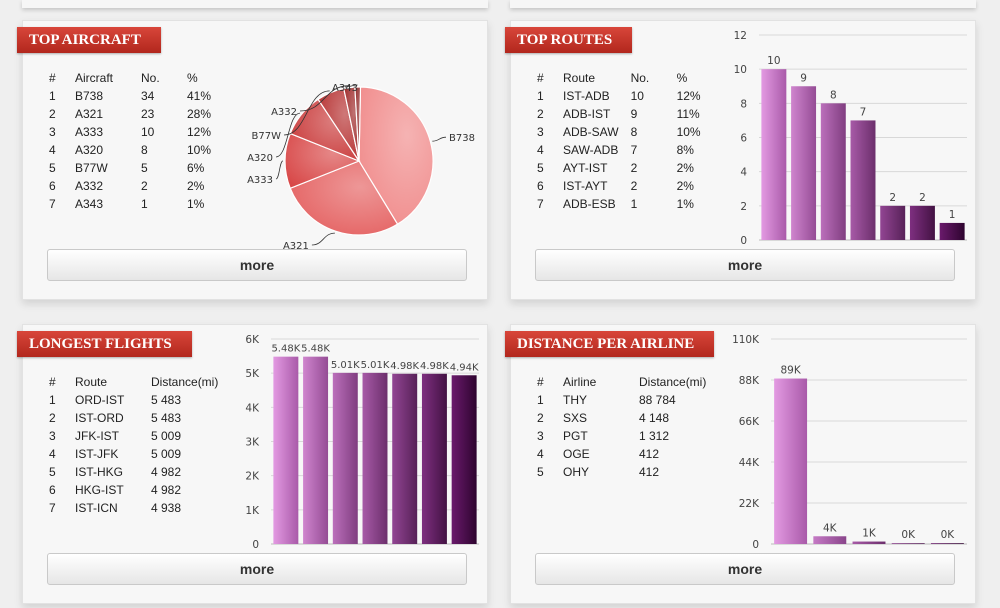 Image resolution: width=1000 pixels, height=608 pixels. Describe the element at coordinates (863, 112) in the screenshot. I see `bar-data-label: 7` at that location.